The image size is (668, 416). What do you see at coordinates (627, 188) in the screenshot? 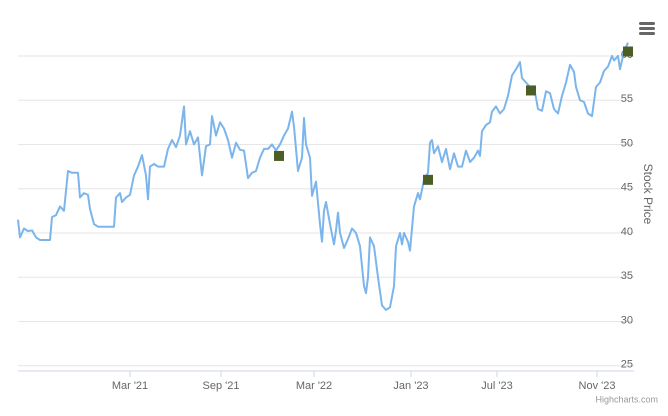
I see `y-tick-label: 45` at bounding box center [627, 188].